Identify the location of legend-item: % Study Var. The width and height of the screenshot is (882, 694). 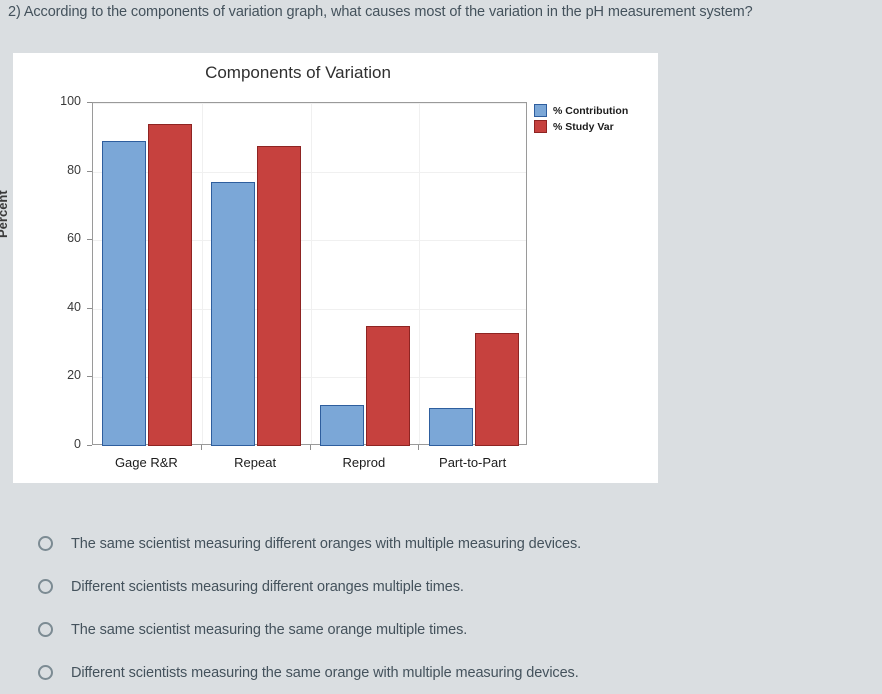
(589, 126).